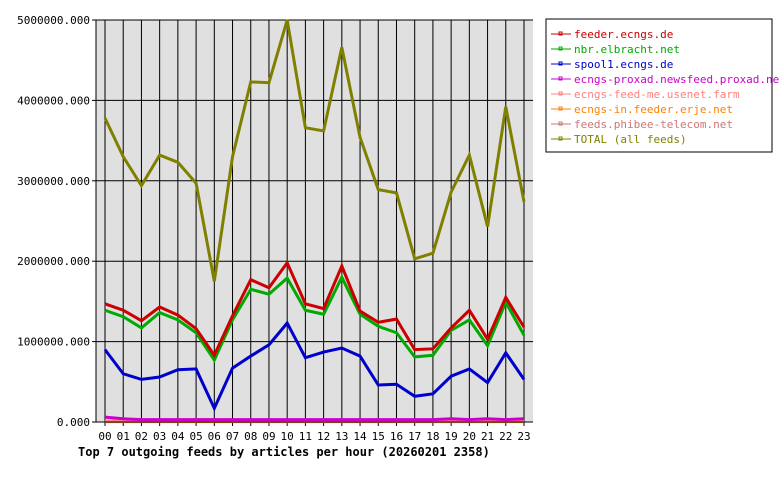 The image size is (780, 484). Describe the element at coordinates (53, 342) in the screenshot. I see `y-tick-label: 1000000.000` at that location.